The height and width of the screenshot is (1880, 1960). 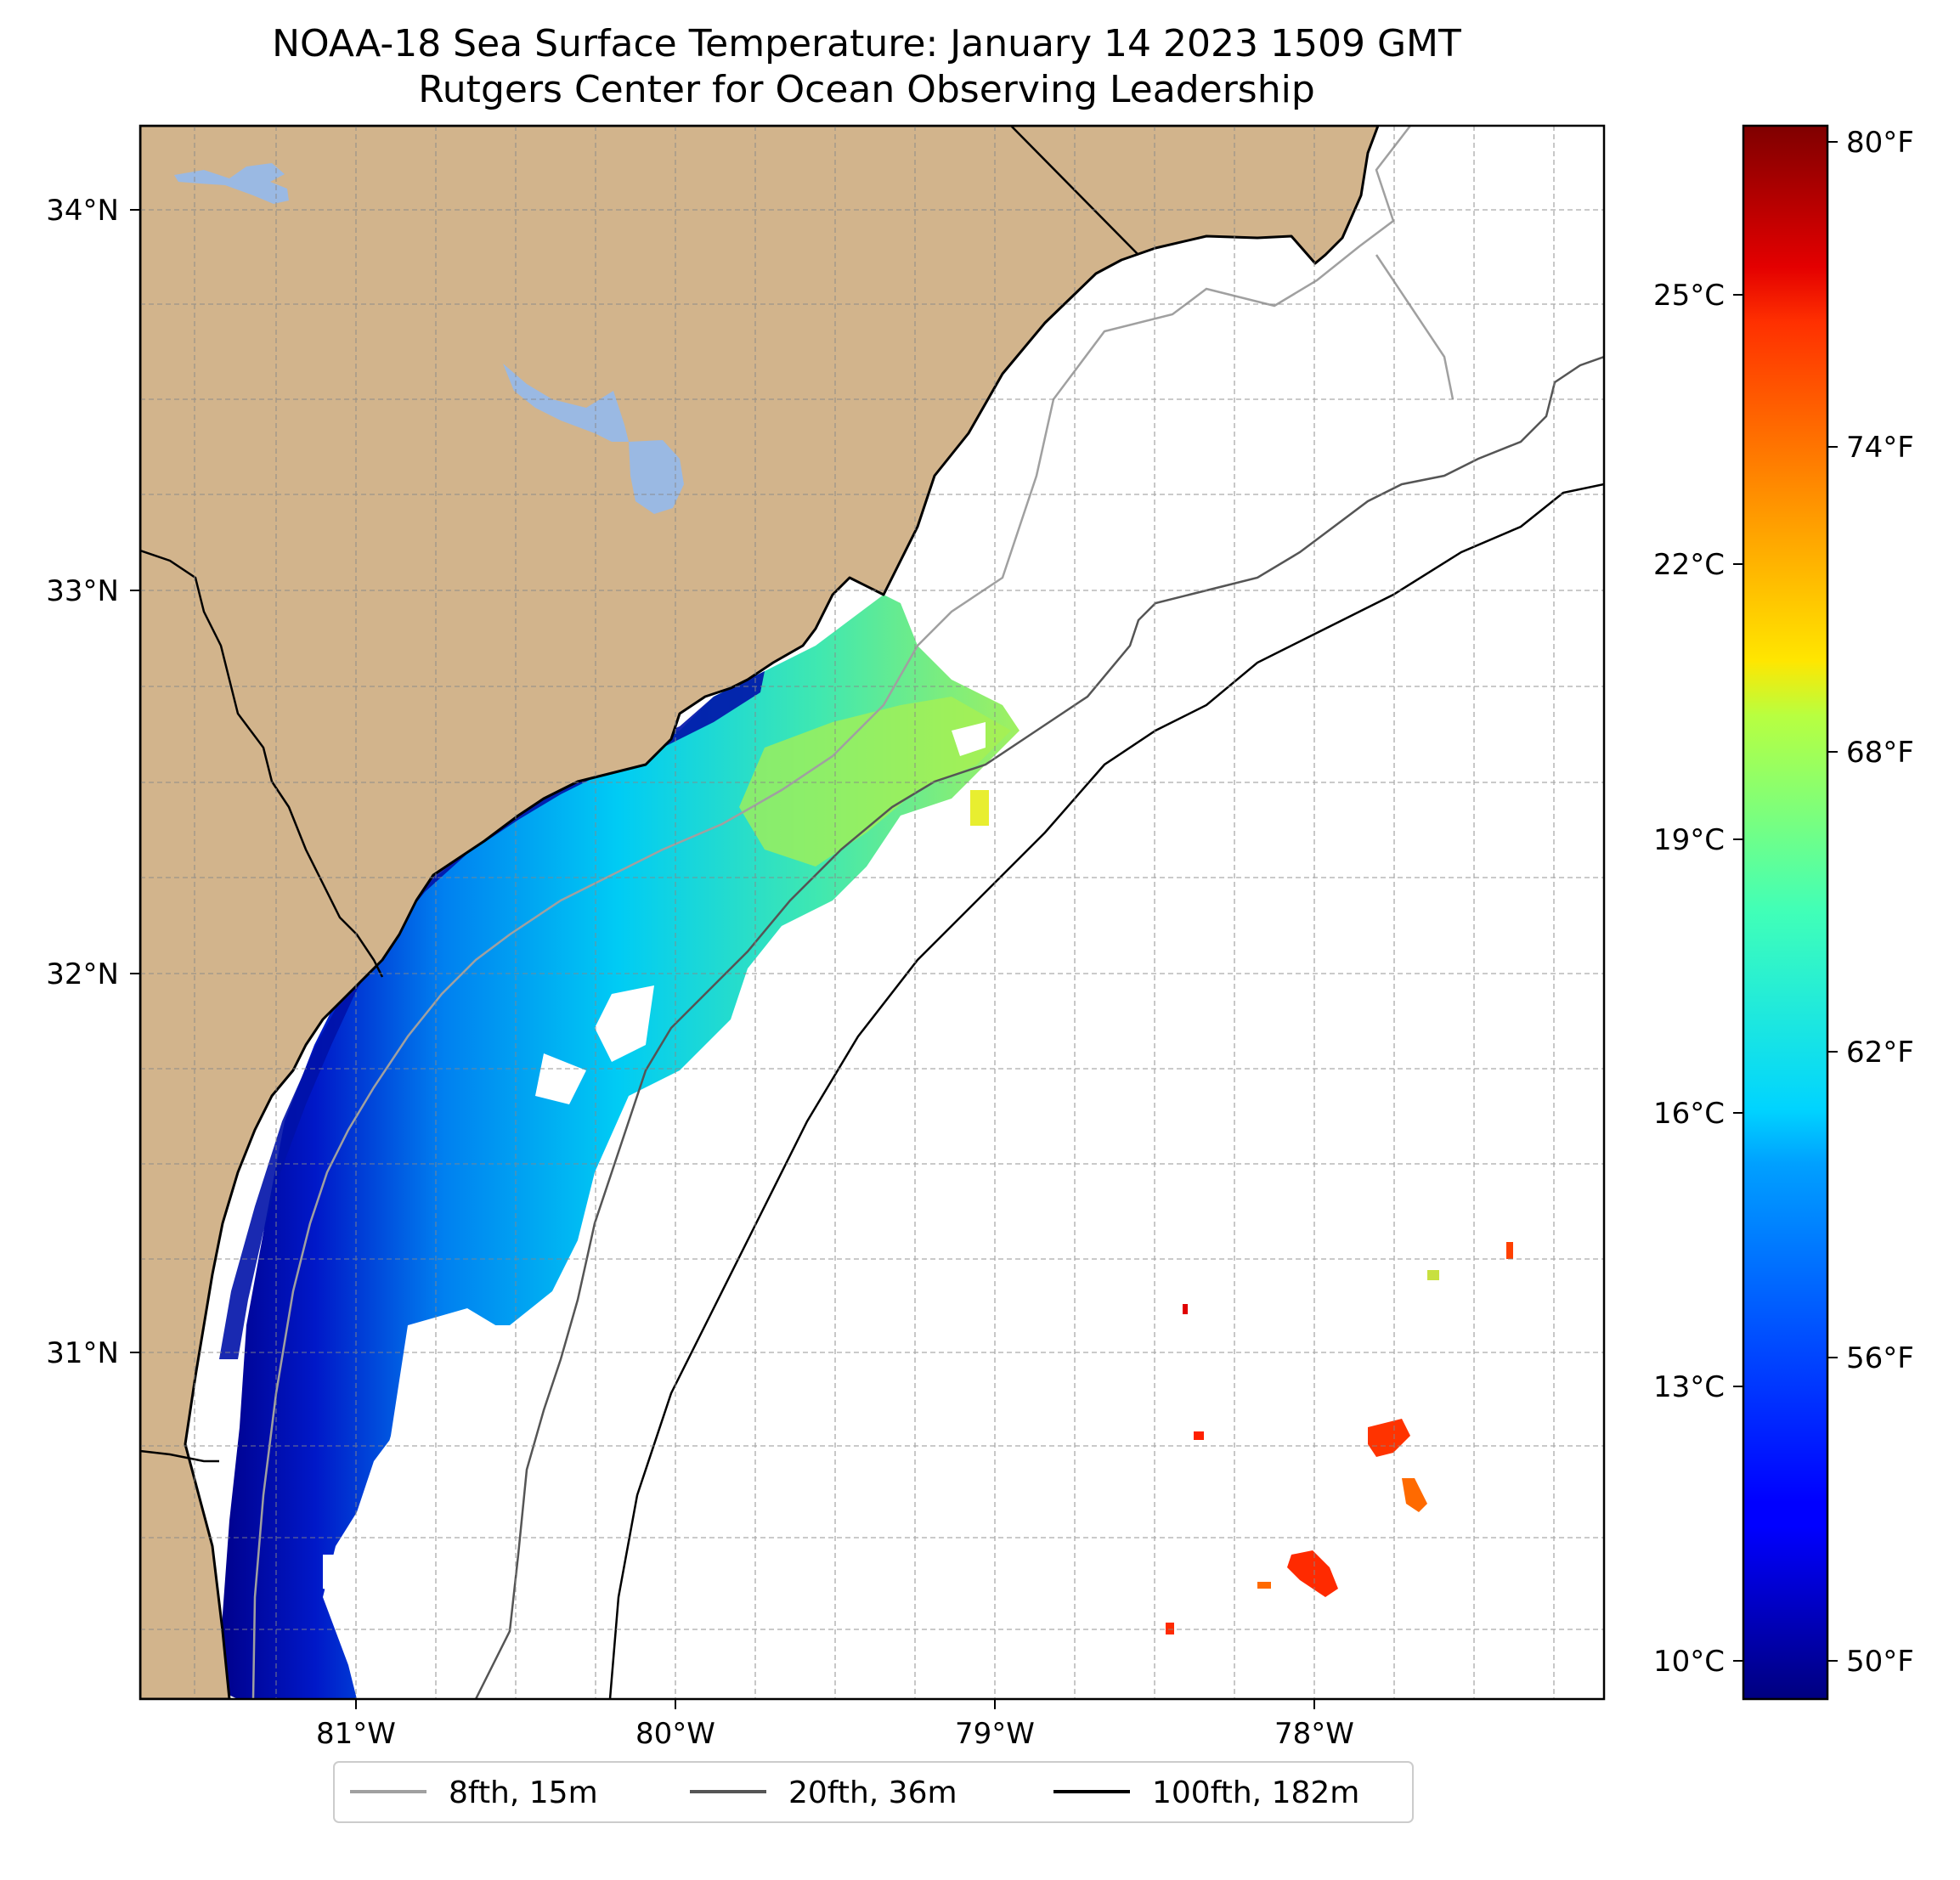 What do you see at coordinates (1880, 1358) in the screenshot?
I see `colorbar-f-label-56: 56°F` at bounding box center [1880, 1358].